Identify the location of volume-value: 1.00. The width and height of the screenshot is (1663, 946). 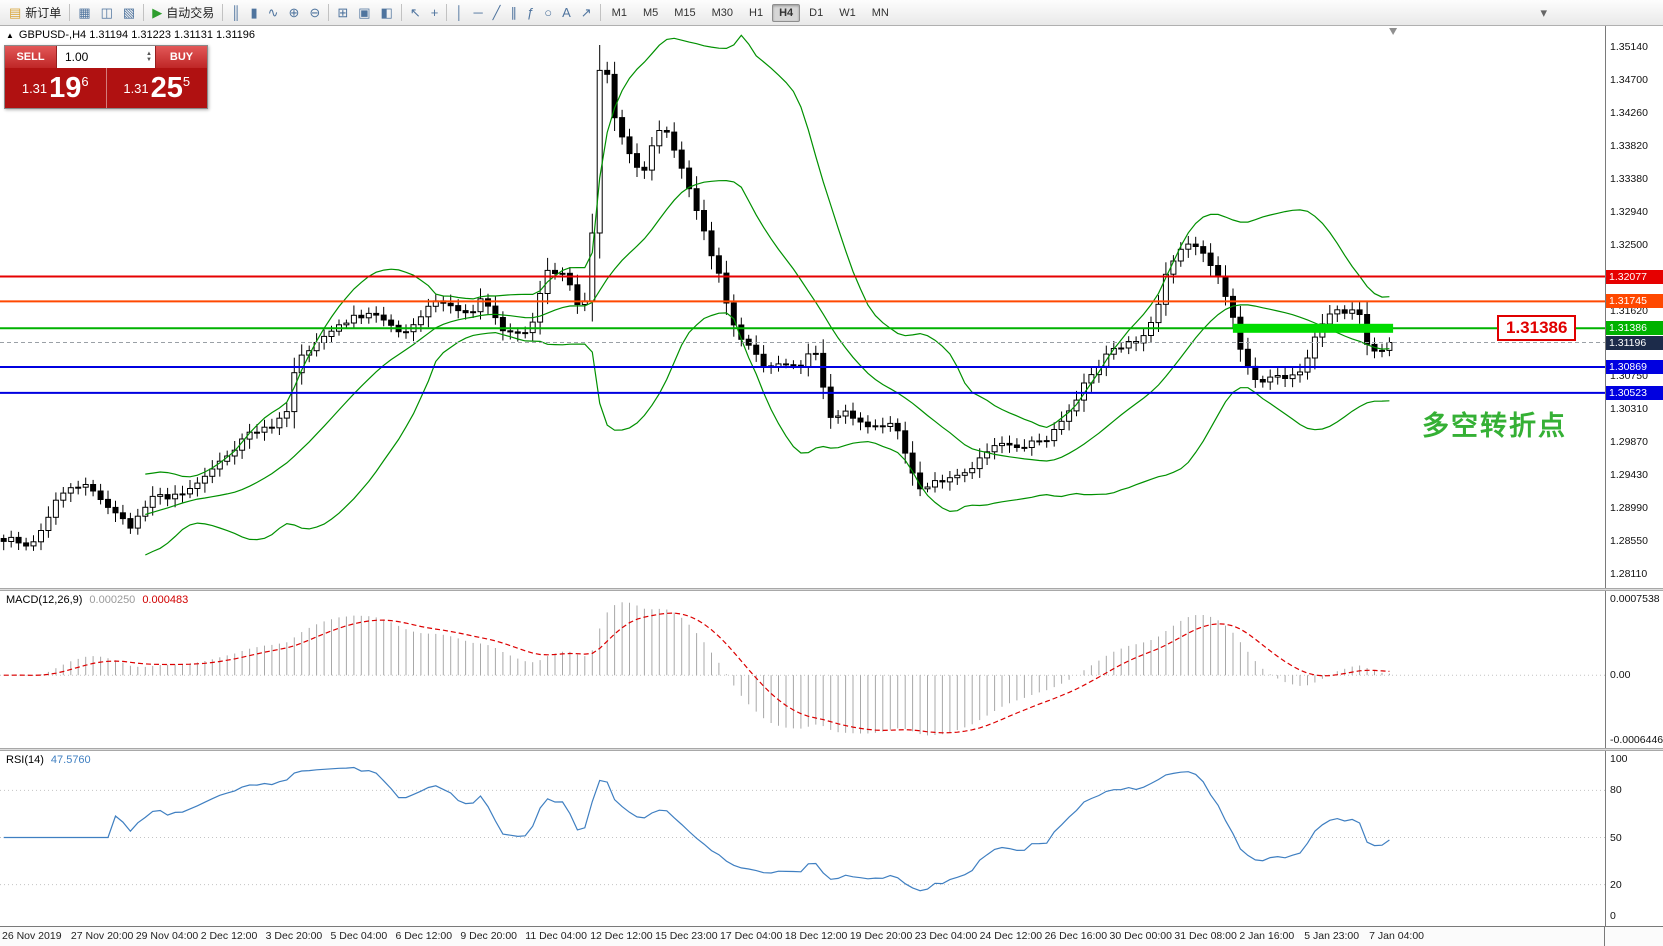
(77, 57).